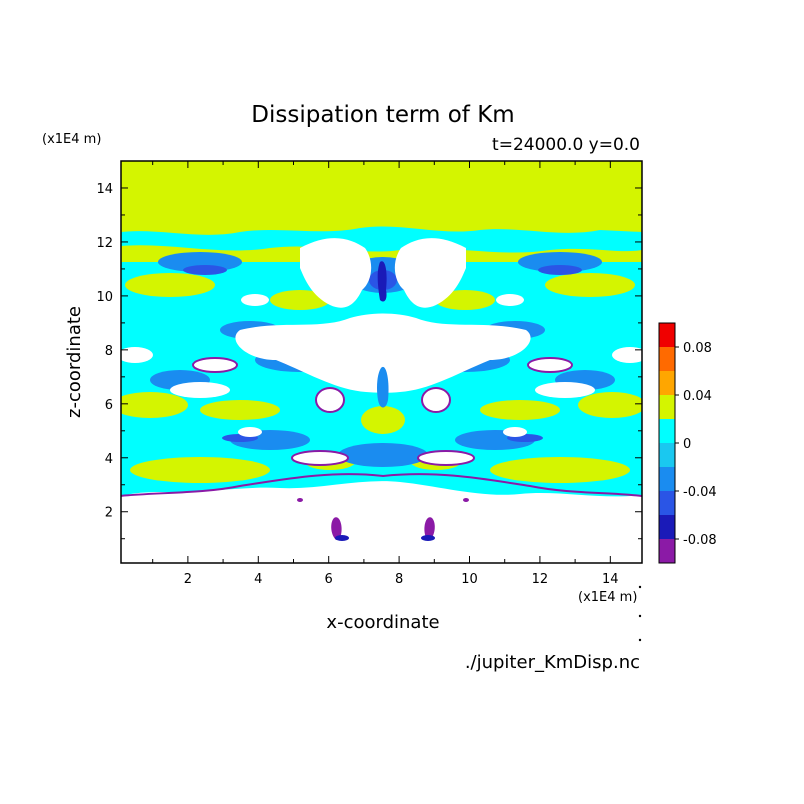  Describe the element at coordinates (382, 115) in the screenshot. I see `chart-title: Dissipation term of Km` at that location.